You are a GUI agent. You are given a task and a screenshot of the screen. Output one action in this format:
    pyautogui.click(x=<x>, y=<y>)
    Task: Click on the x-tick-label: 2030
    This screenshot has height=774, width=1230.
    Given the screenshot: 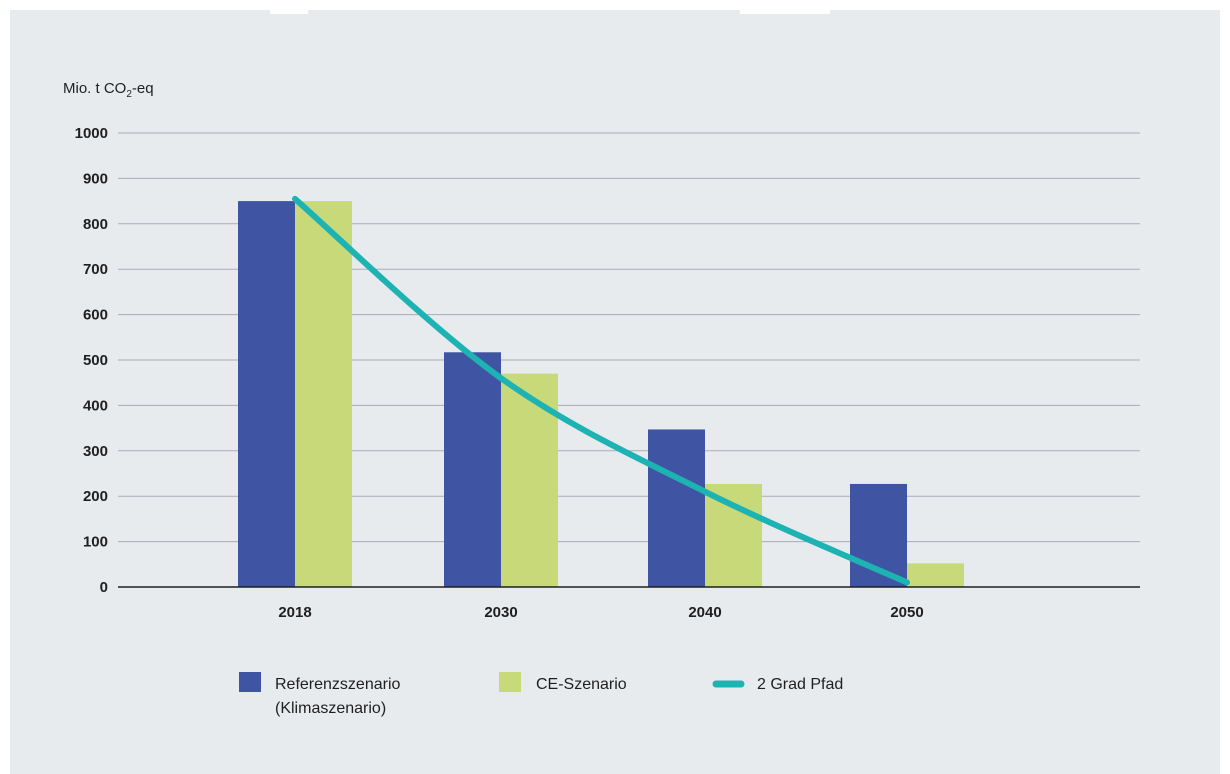 What is the action you would take?
    pyautogui.click(x=500, y=612)
    